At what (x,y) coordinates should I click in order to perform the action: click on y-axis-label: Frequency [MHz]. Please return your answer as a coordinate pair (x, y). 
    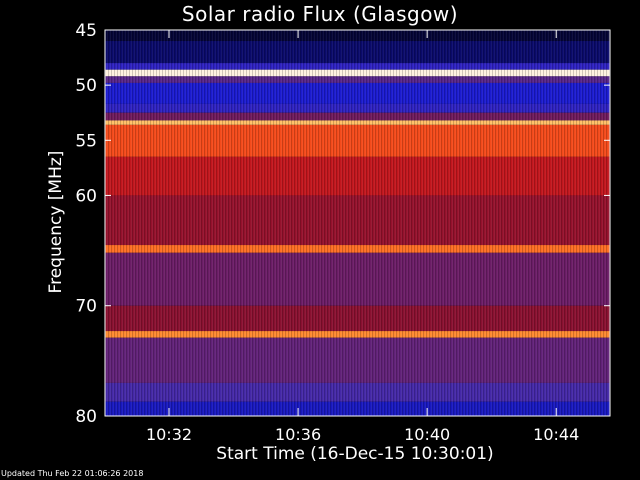
    Looking at the image, I should click on (56, 222).